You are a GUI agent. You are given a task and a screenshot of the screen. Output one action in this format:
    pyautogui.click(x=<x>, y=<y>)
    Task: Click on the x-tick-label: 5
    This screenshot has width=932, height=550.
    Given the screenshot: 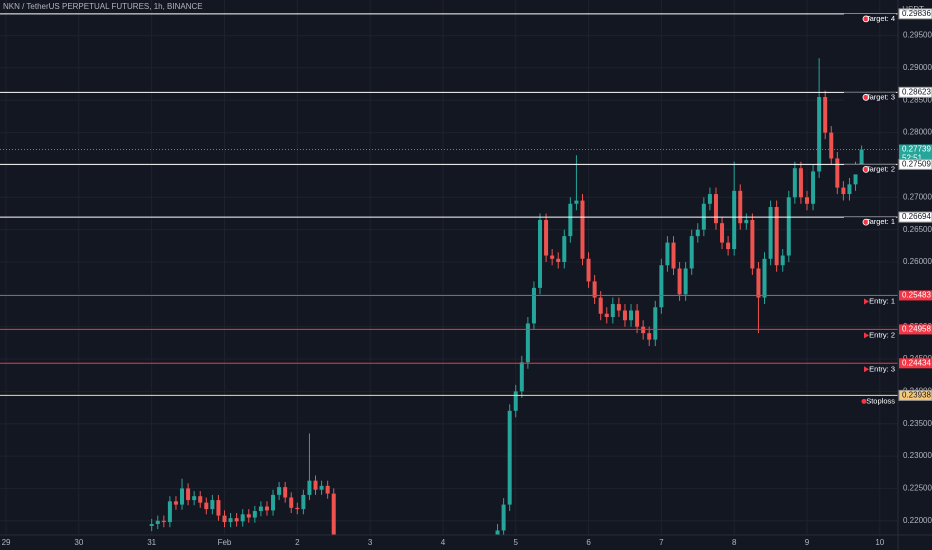 What is the action you would take?
    pyautogui.click(x=516, y=542)
    